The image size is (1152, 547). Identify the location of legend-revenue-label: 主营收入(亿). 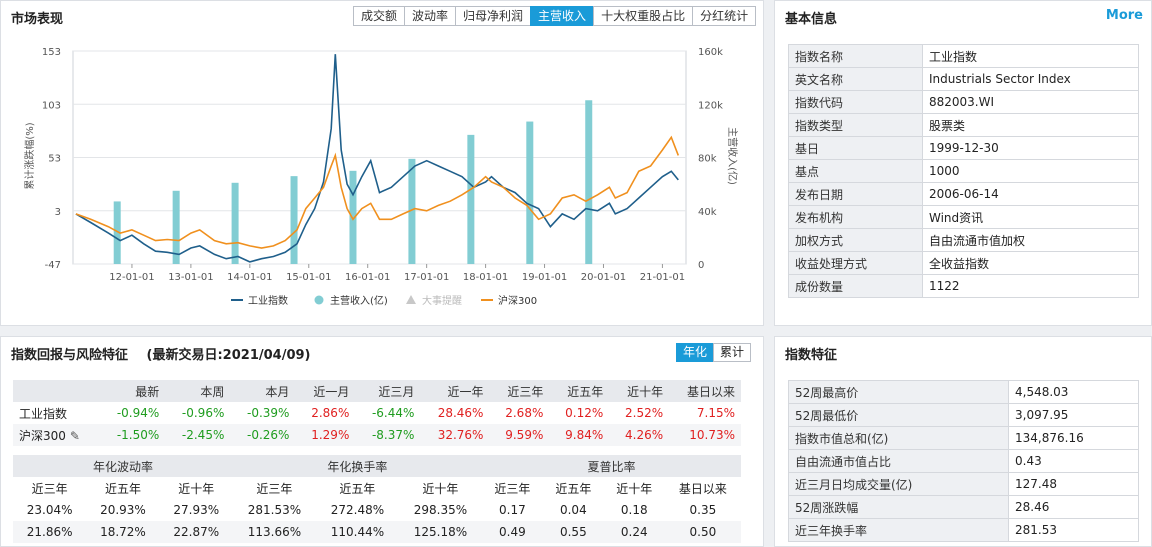
(359, 300).